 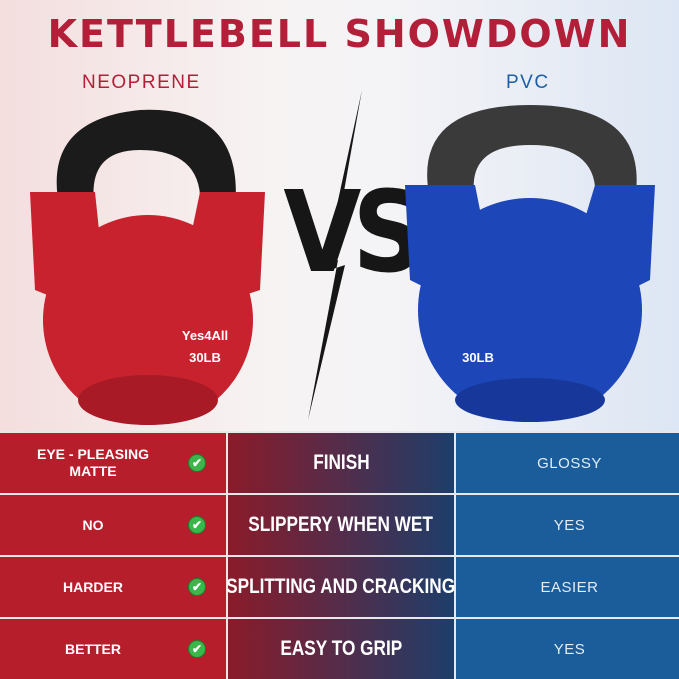 I want to click on feature-cell: EASY TO GRIP, so click(x=341, y=649).